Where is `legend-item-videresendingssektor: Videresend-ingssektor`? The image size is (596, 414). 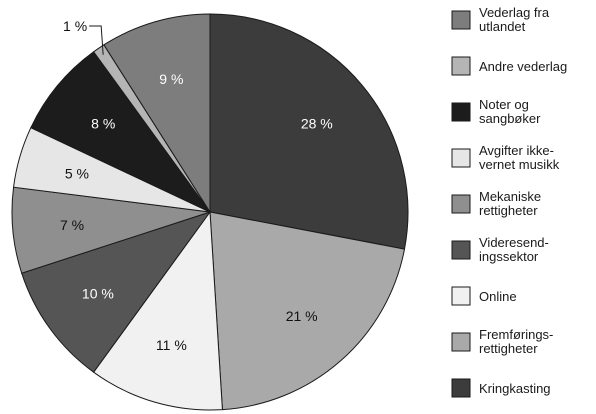
legend-item-videresendingssektor: Videresend-ingssektor is located at coordinates (500, 249).